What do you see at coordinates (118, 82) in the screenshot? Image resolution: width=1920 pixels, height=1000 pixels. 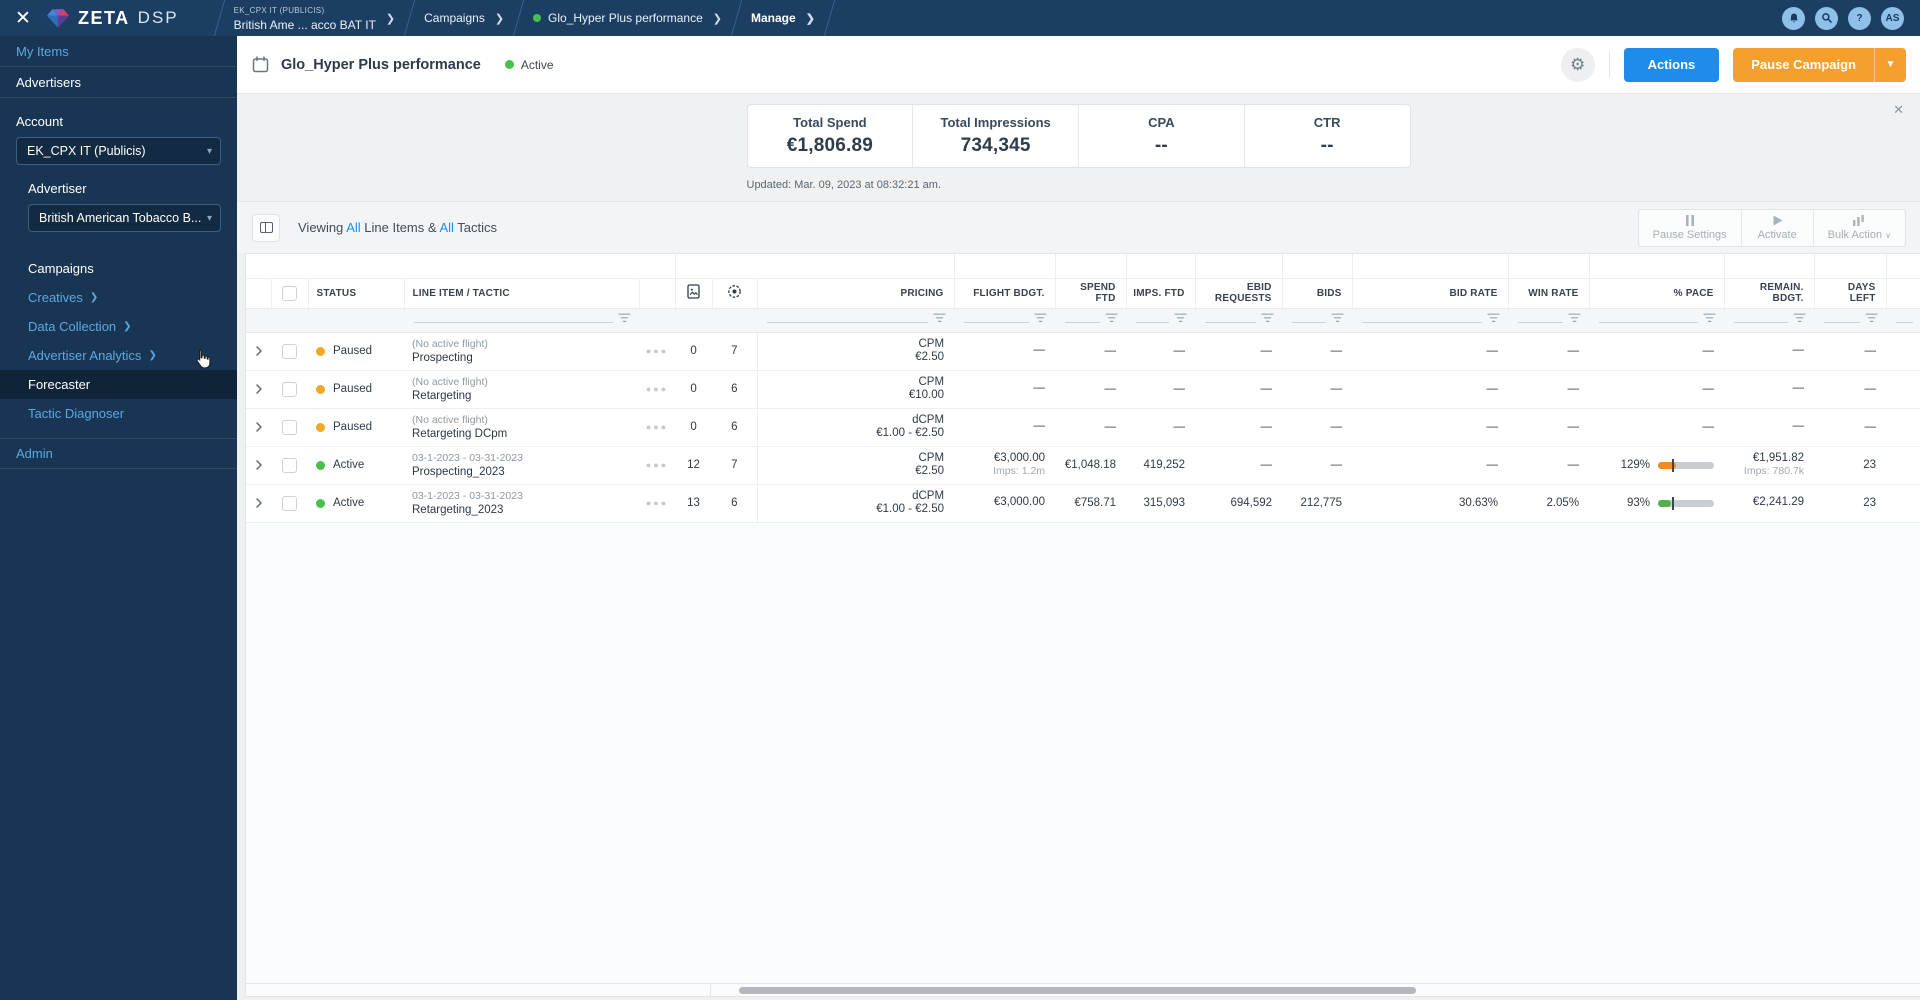 I see `sidebar-item-advertisers: Advertisers` at bounding box center [118, 82].